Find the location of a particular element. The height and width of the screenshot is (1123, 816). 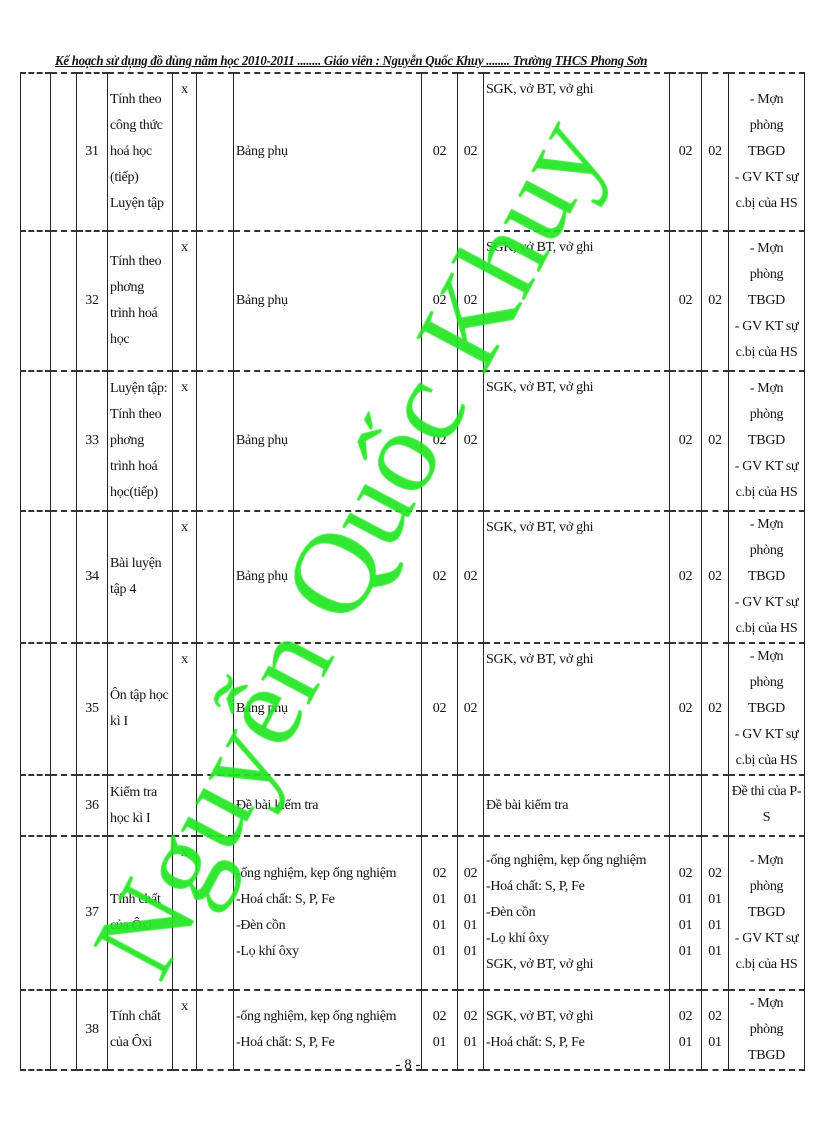

student-equipment-line: -Lọ khí ôxy is located at coordinates (517, 938).